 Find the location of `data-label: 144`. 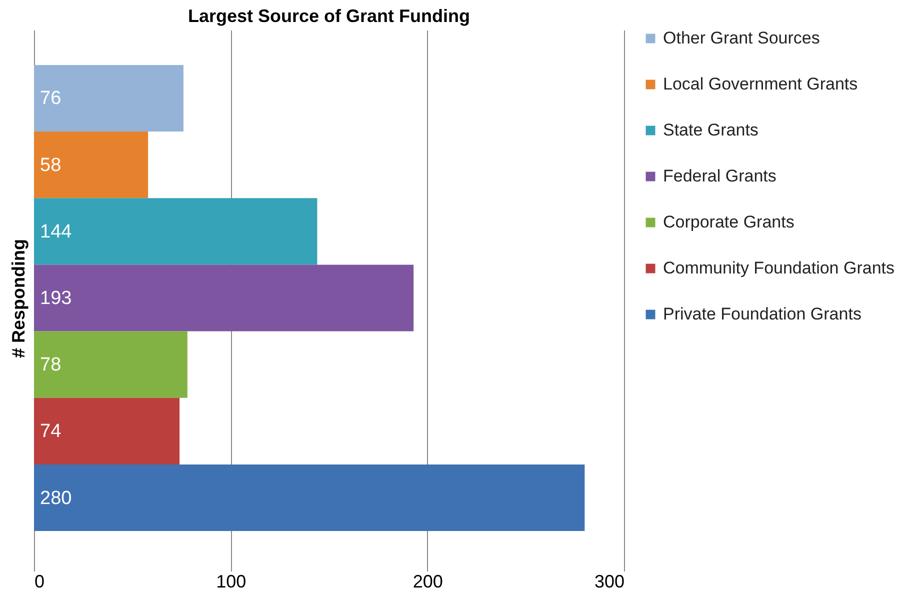

data-label: 144 is located at coordinates (56, 231).